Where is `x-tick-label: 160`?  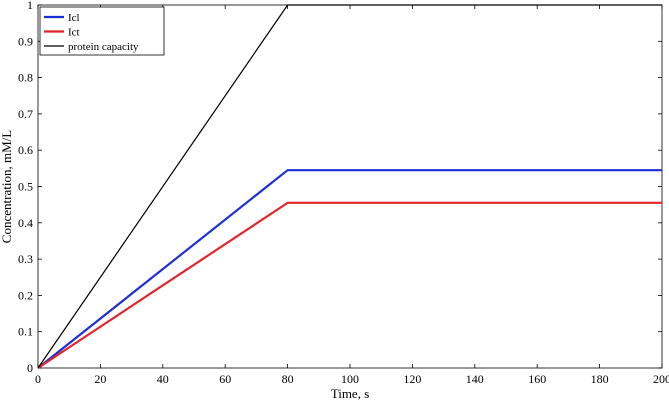
x-tick-label: 160 is located at coordinates (537, 379).